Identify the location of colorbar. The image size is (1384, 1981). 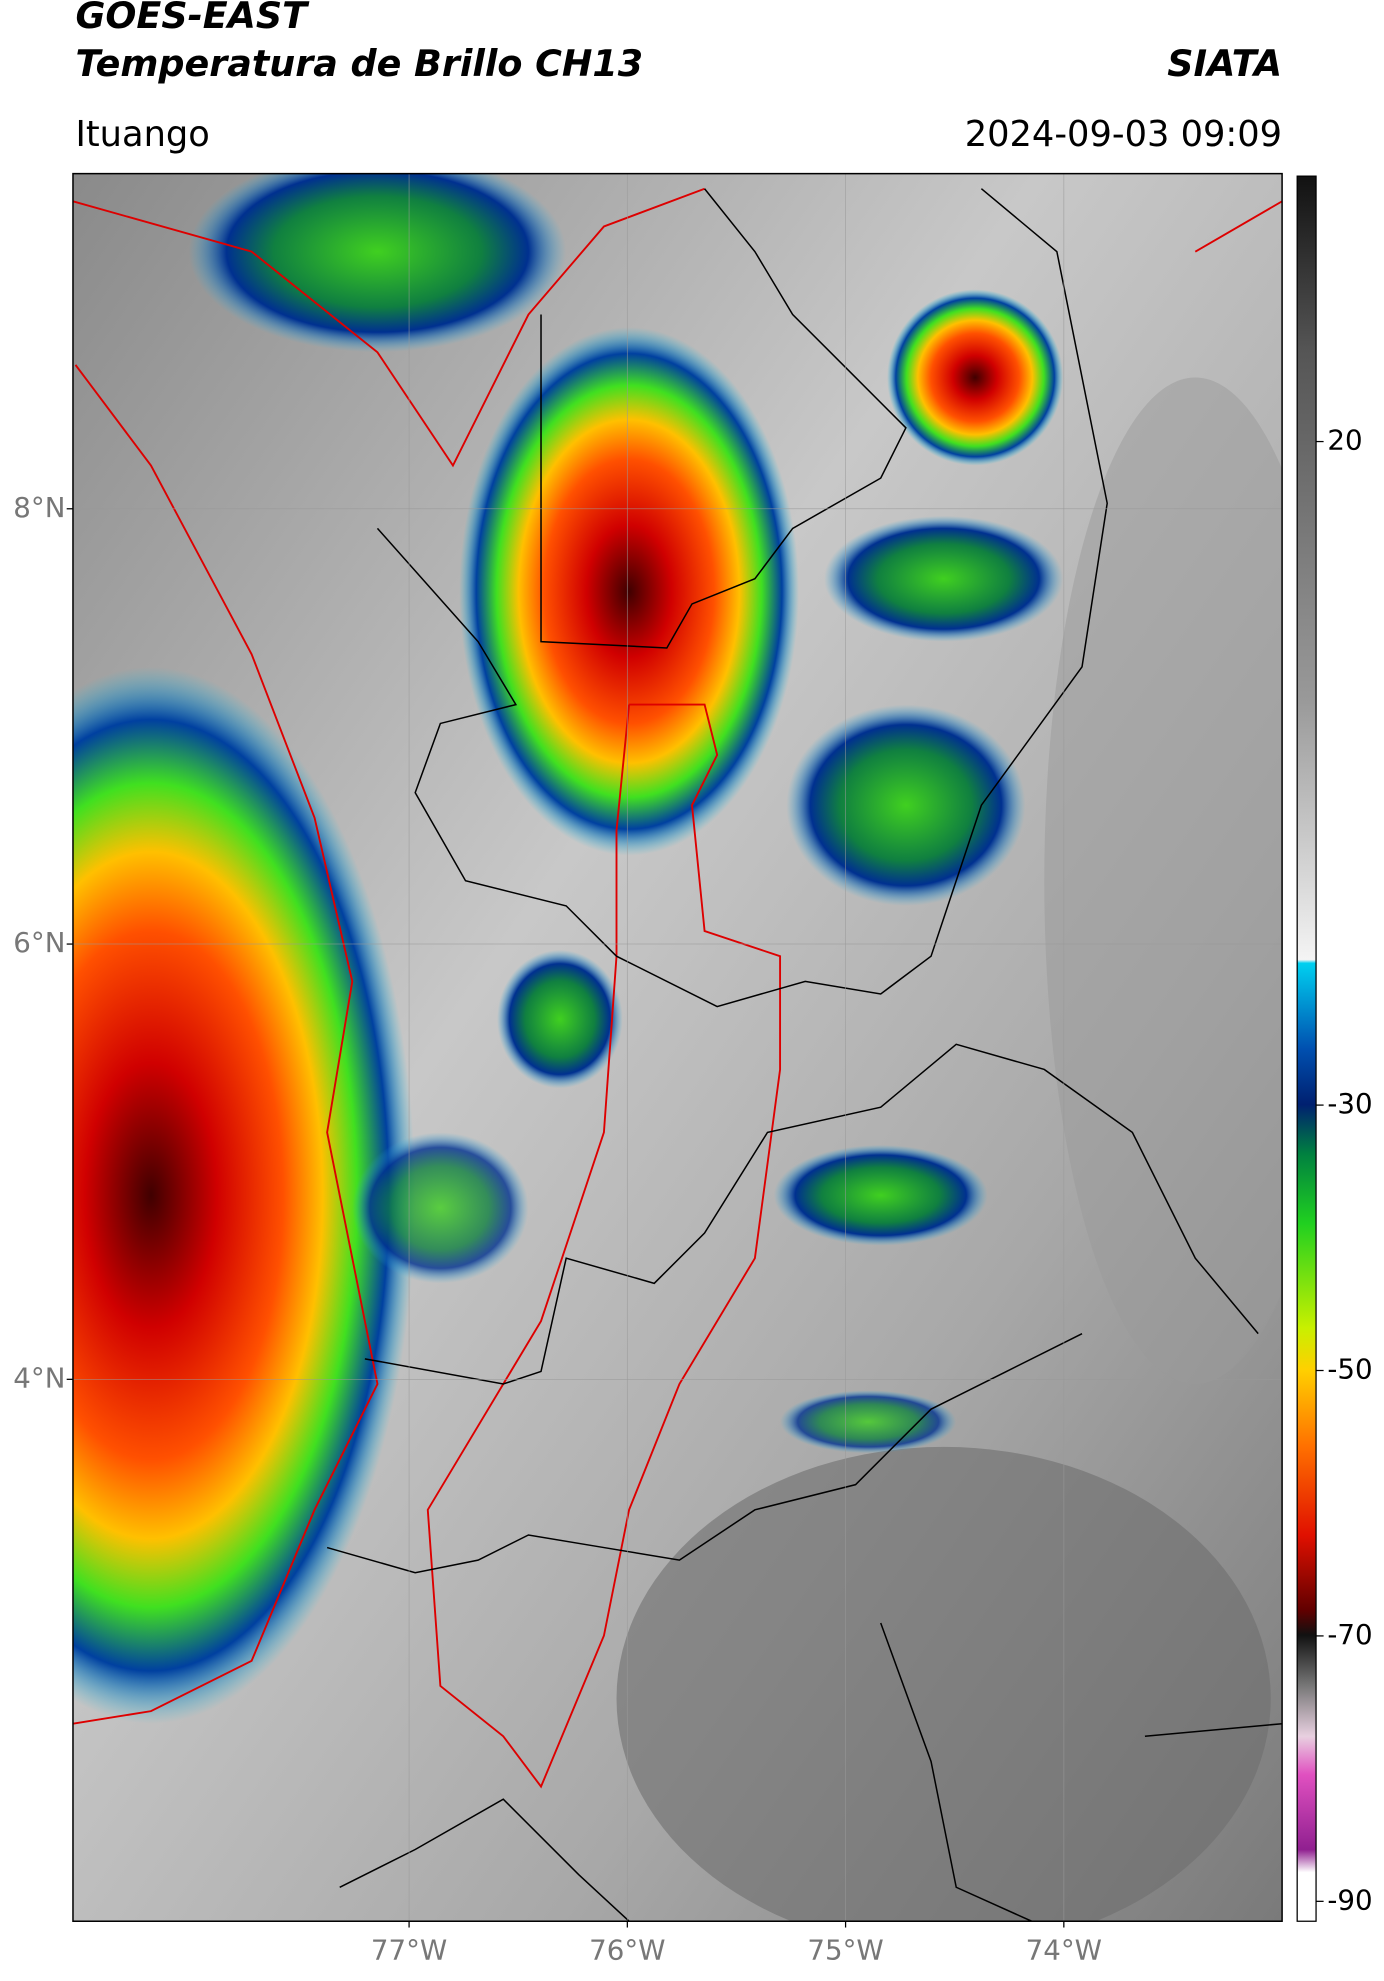
(1306, 1048).